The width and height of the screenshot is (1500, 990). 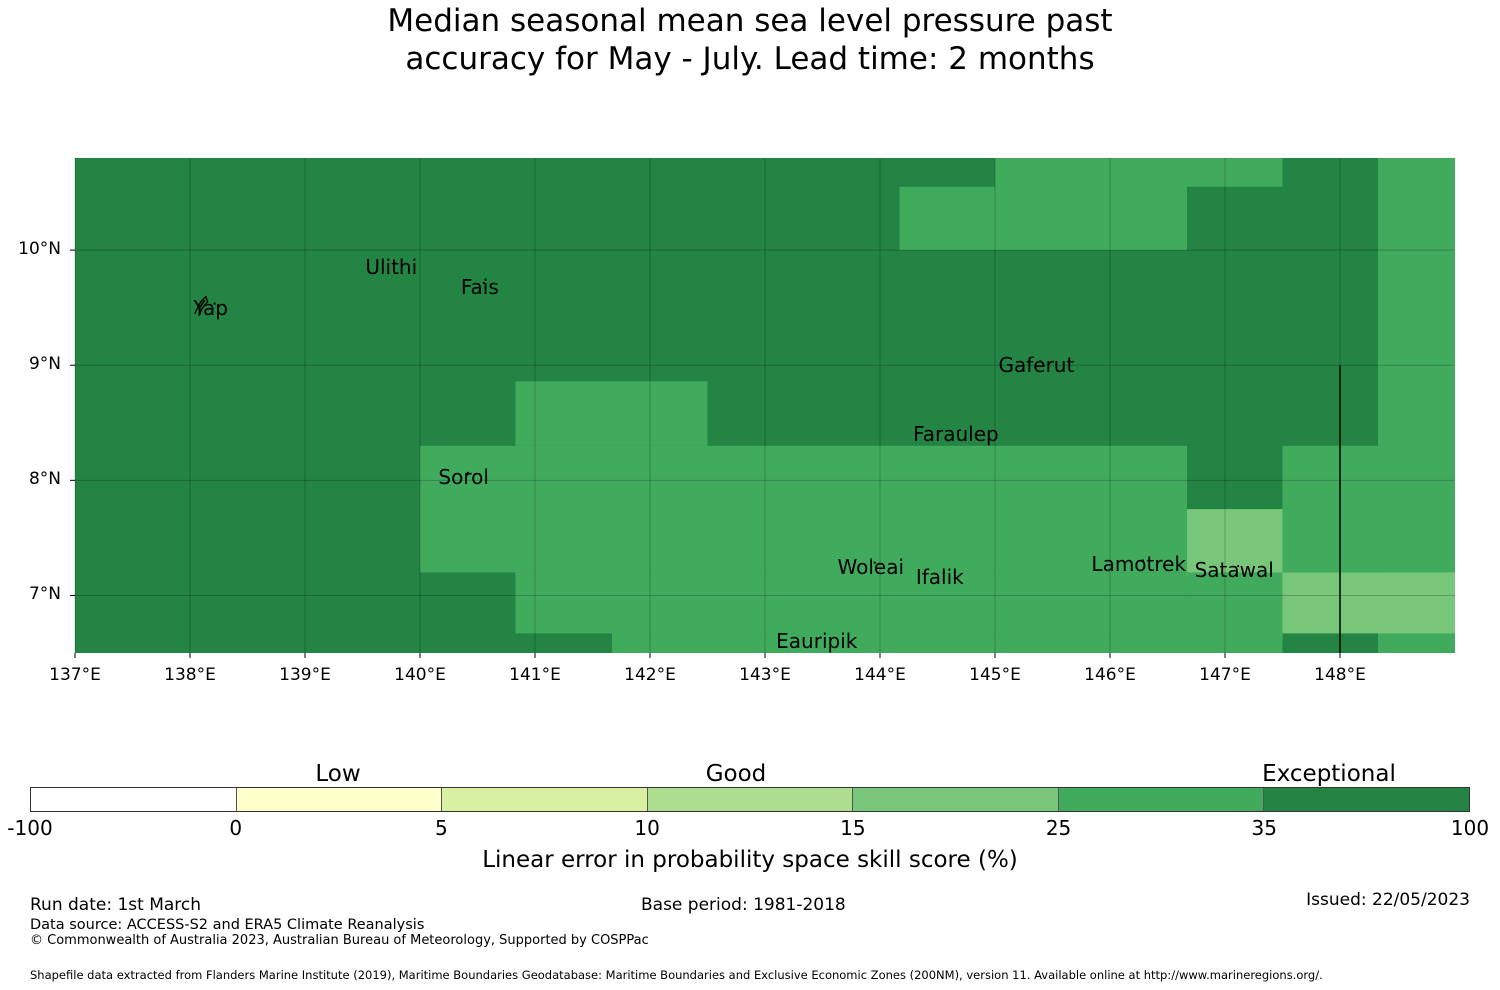 What do you see at coordinates (30, 828) in the screenshot?
I see `colorbar-tick-0: -100` at bounding box center [30, 828].